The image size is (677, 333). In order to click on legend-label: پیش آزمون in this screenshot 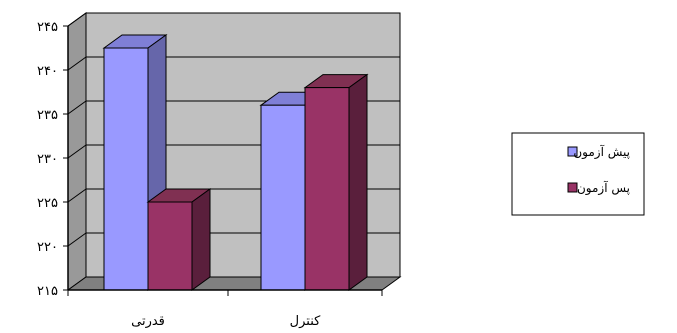, I will do `click(601, 152)`.